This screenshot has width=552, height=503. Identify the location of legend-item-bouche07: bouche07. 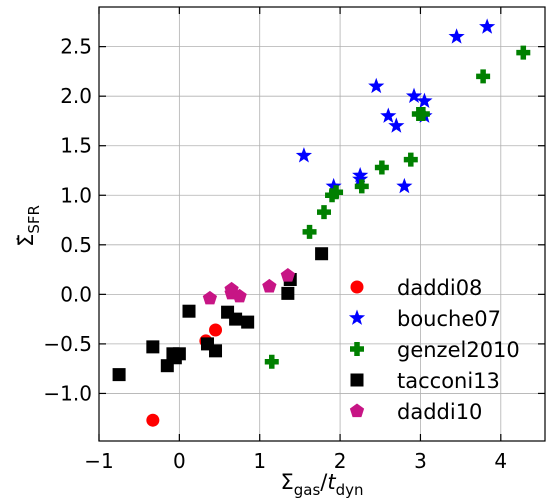
(424, 319).